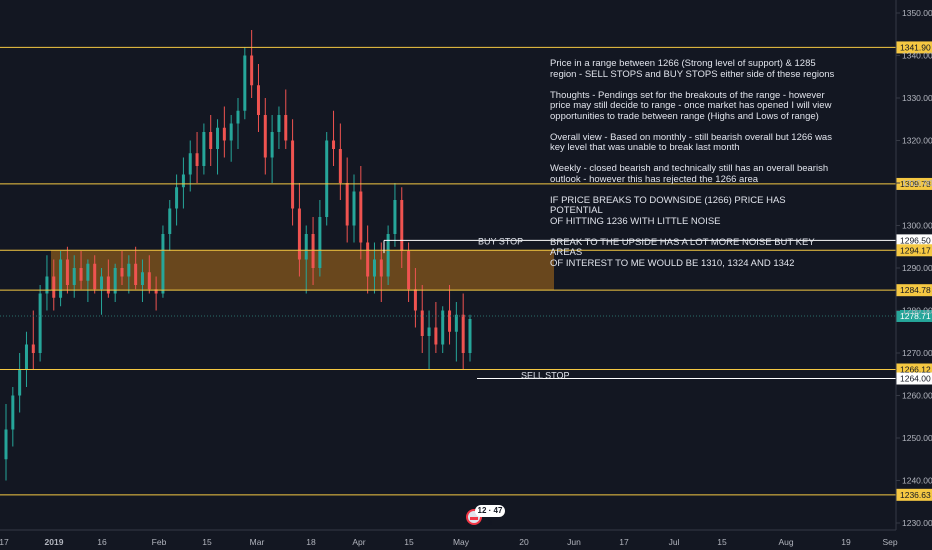 The width and height of the screenshot is (932, 550). What do you see at coordinates (545, 376) in the screenshot?
I see `sell-stop-label: SELL STOP` at bounding box center [545, 376].